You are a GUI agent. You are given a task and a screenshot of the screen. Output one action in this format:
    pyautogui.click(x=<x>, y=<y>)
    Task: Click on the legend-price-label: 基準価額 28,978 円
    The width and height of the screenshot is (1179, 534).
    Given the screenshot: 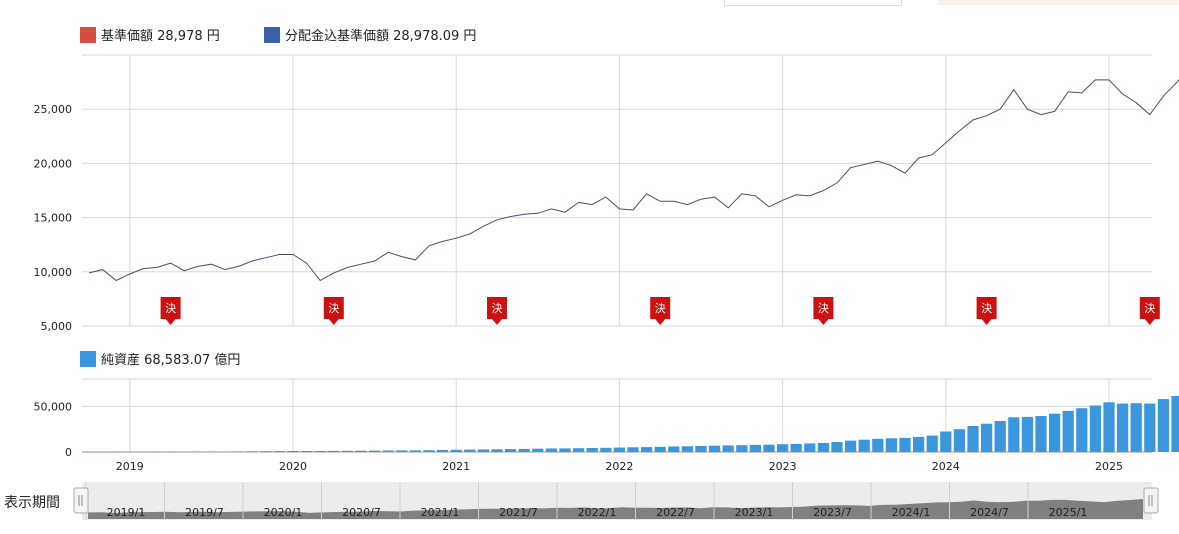 What is the action you would take?
    pyautogui.click(x=160, y=36)
    